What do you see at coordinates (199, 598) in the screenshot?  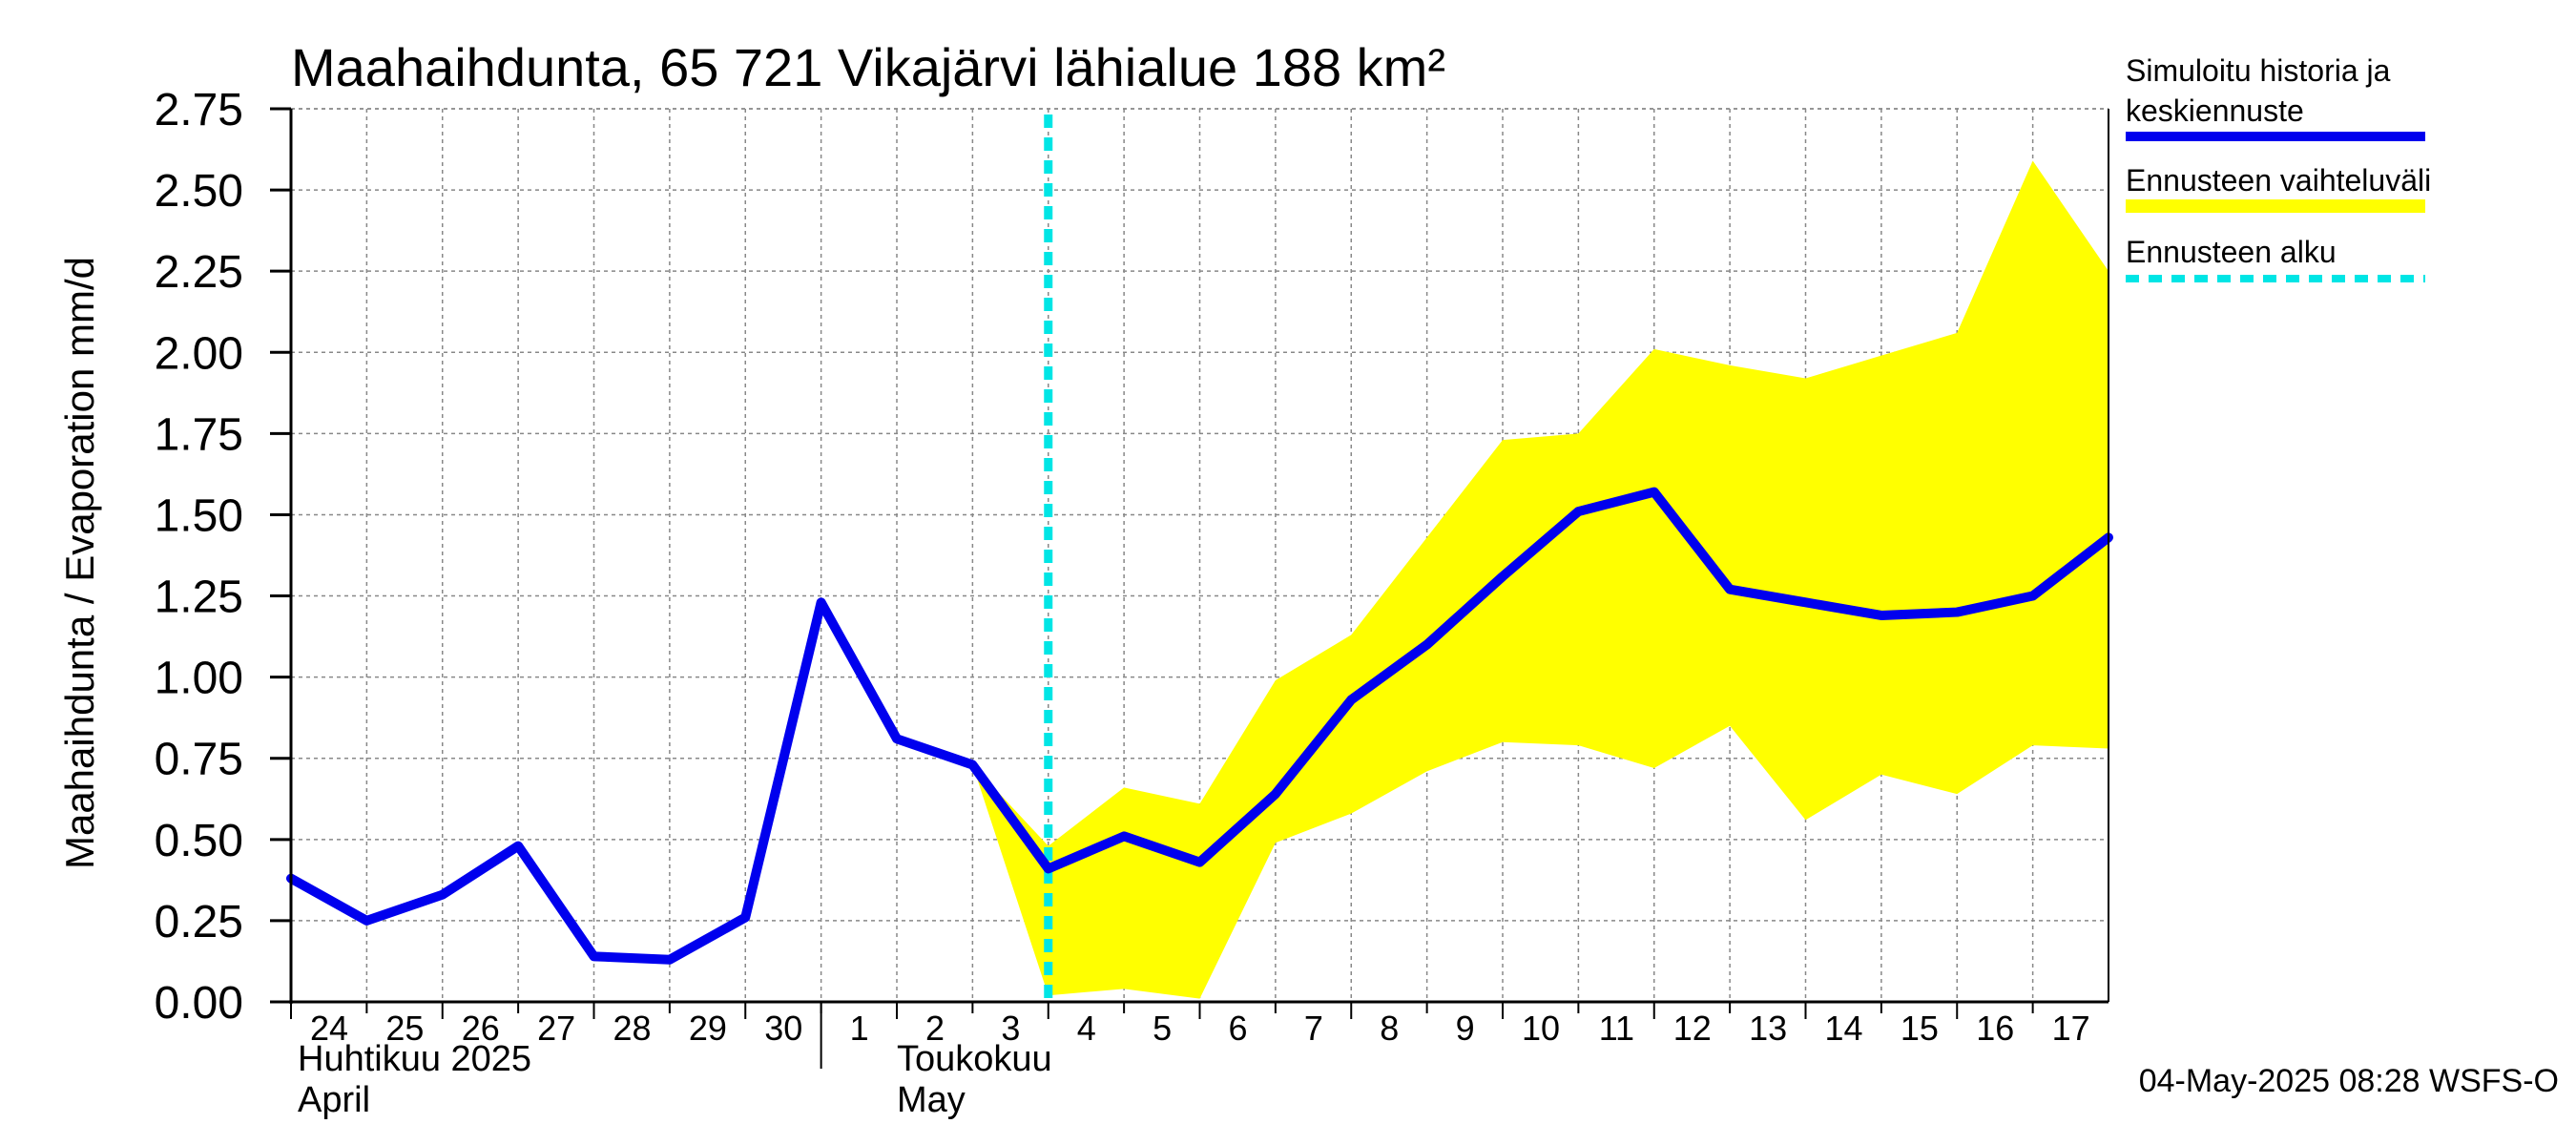 I see `y-tick-label: 1.25` at bounding box center [199, 598].